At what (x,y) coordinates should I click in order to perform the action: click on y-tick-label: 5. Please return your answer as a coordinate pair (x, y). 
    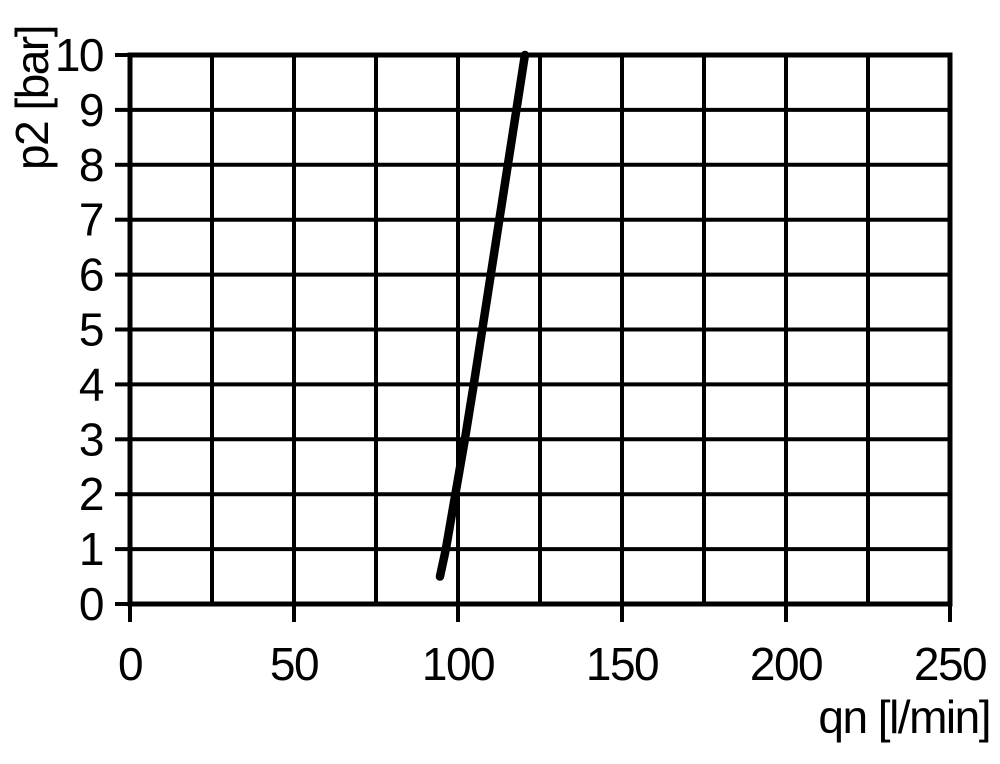
    Looking at the image, I should click on (91, 330).